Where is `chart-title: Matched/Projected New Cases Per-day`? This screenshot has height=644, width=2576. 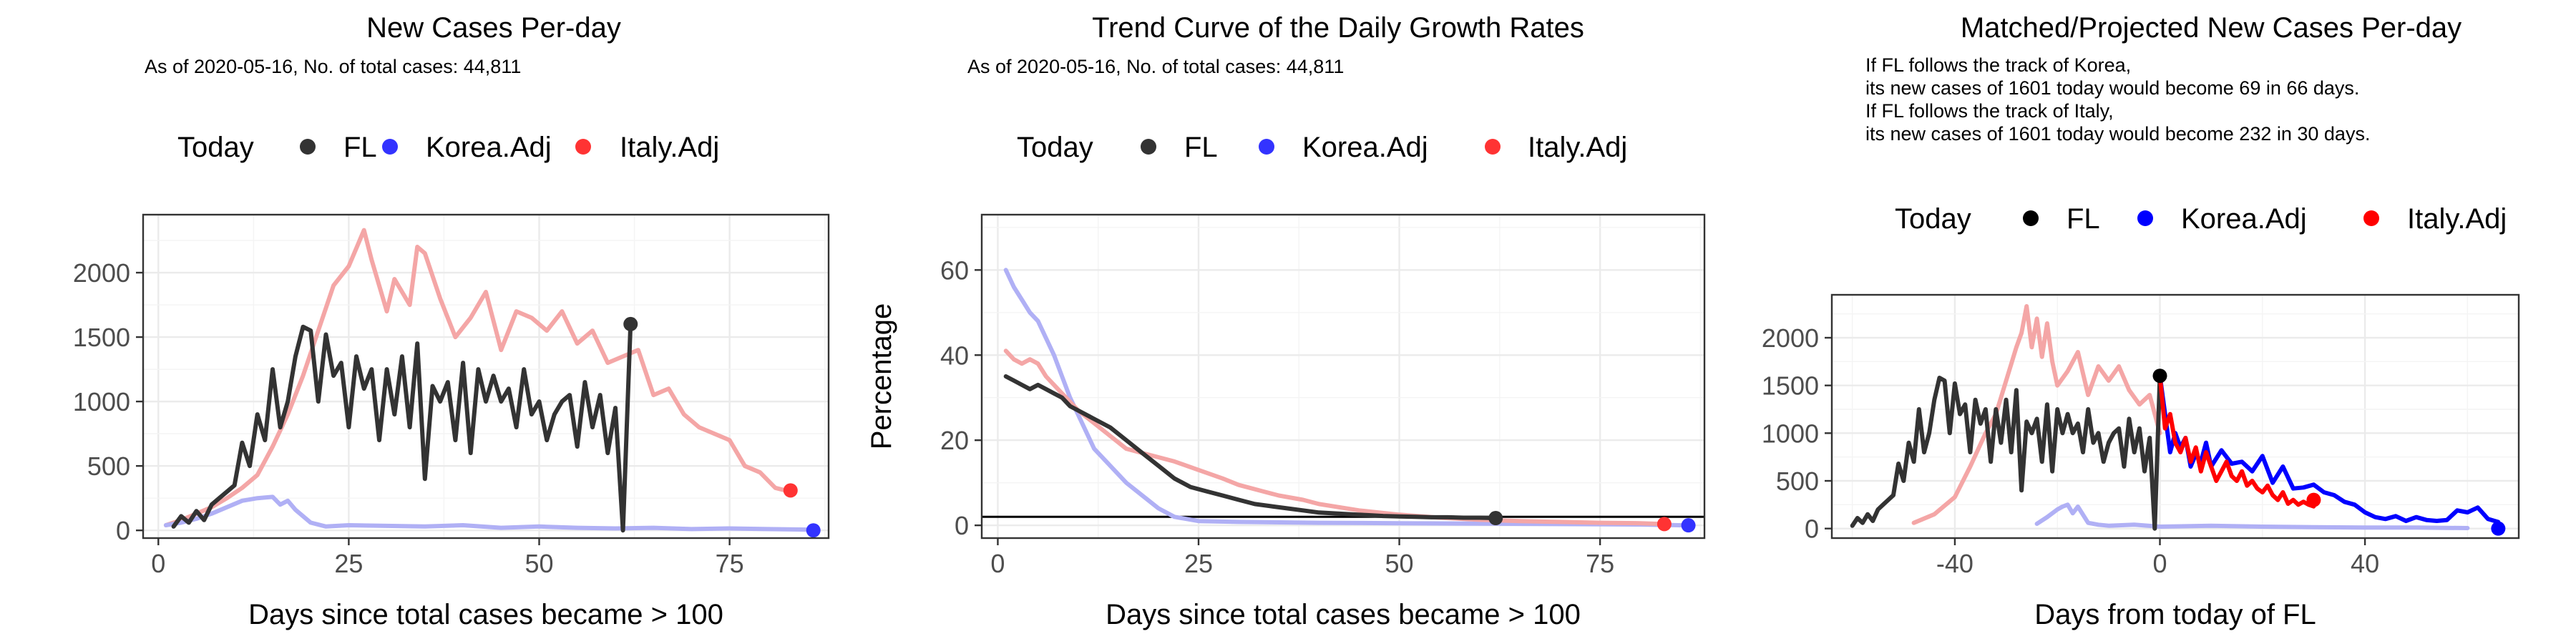 chart-title: Matched/Projected New Cases Per-day is located at coordinates (2211, 28).